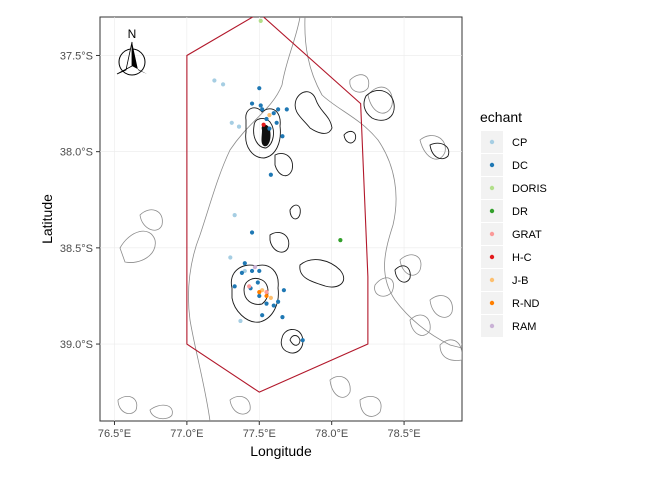 Image resolution: width=672 pixels, height=480 pixels. I want to click on legend-label: GRAT, so click(527, 235).